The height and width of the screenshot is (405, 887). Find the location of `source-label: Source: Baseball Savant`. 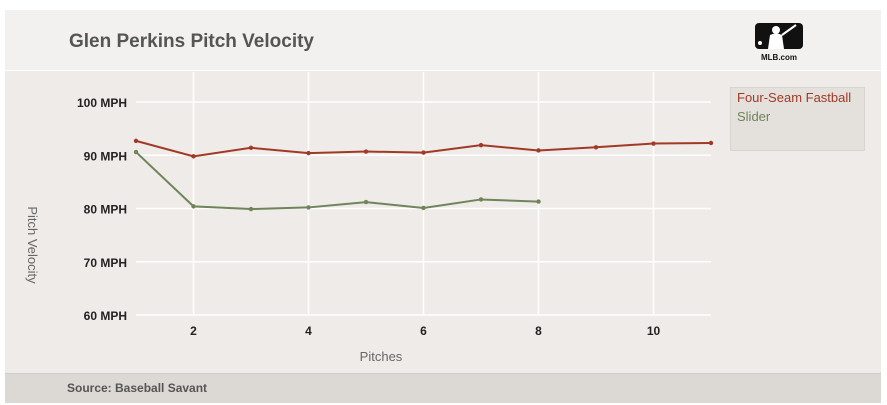

source-label: Source: Baseball Savant is located at coordinates (137, 388).